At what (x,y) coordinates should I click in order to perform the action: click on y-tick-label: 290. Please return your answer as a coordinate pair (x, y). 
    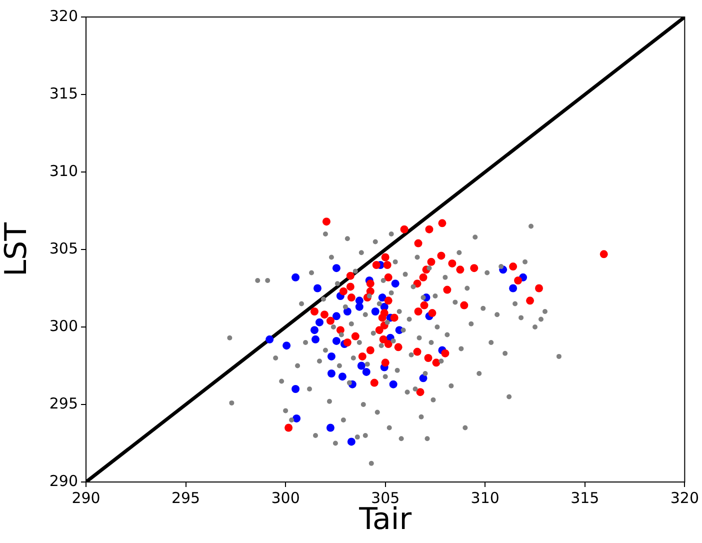
    Looking at the image, I should click on (63, 481).